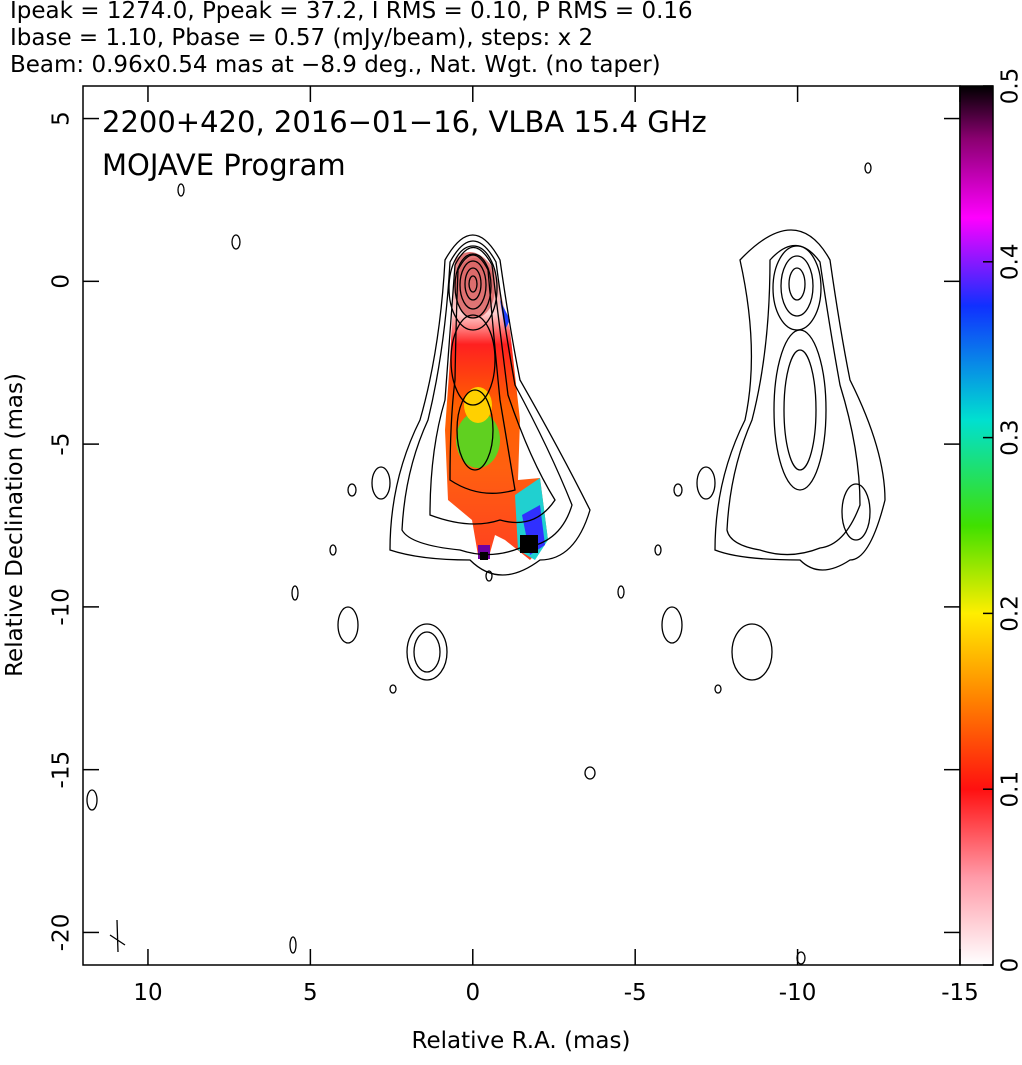 Image resolution: width=1022 pixels, height=1065 pixels. I want to click on plot-subtitle: MOJAVE Program, so click(224, 165).